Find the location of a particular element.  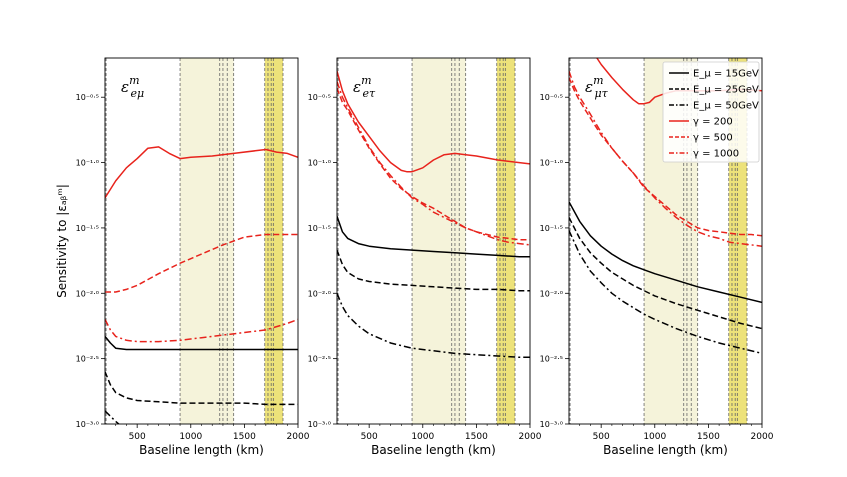

legend-label-2: E_μ = 25GeV is located at coordinates (726, 90).